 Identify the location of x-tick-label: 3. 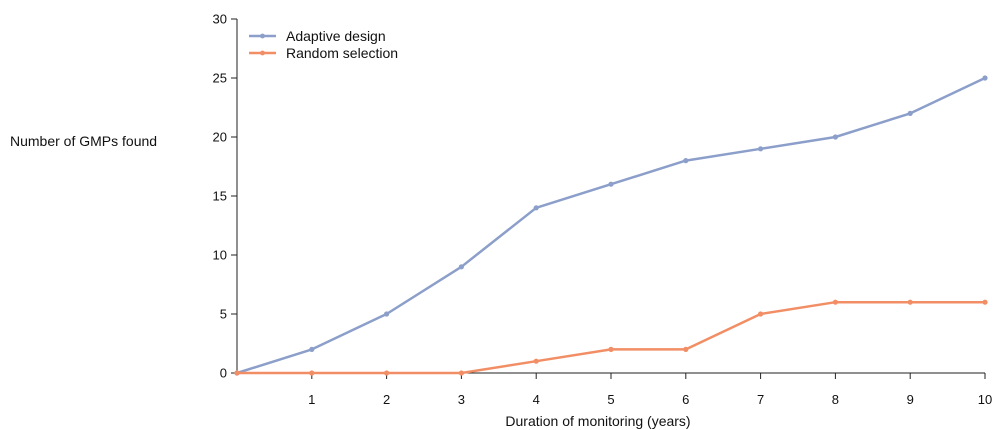
(461, 399).